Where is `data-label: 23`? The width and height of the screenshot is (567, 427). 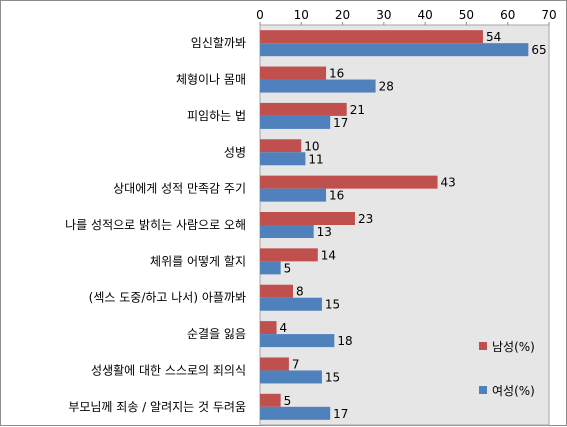 data-label: 23 is located at coordinates (365, 219).